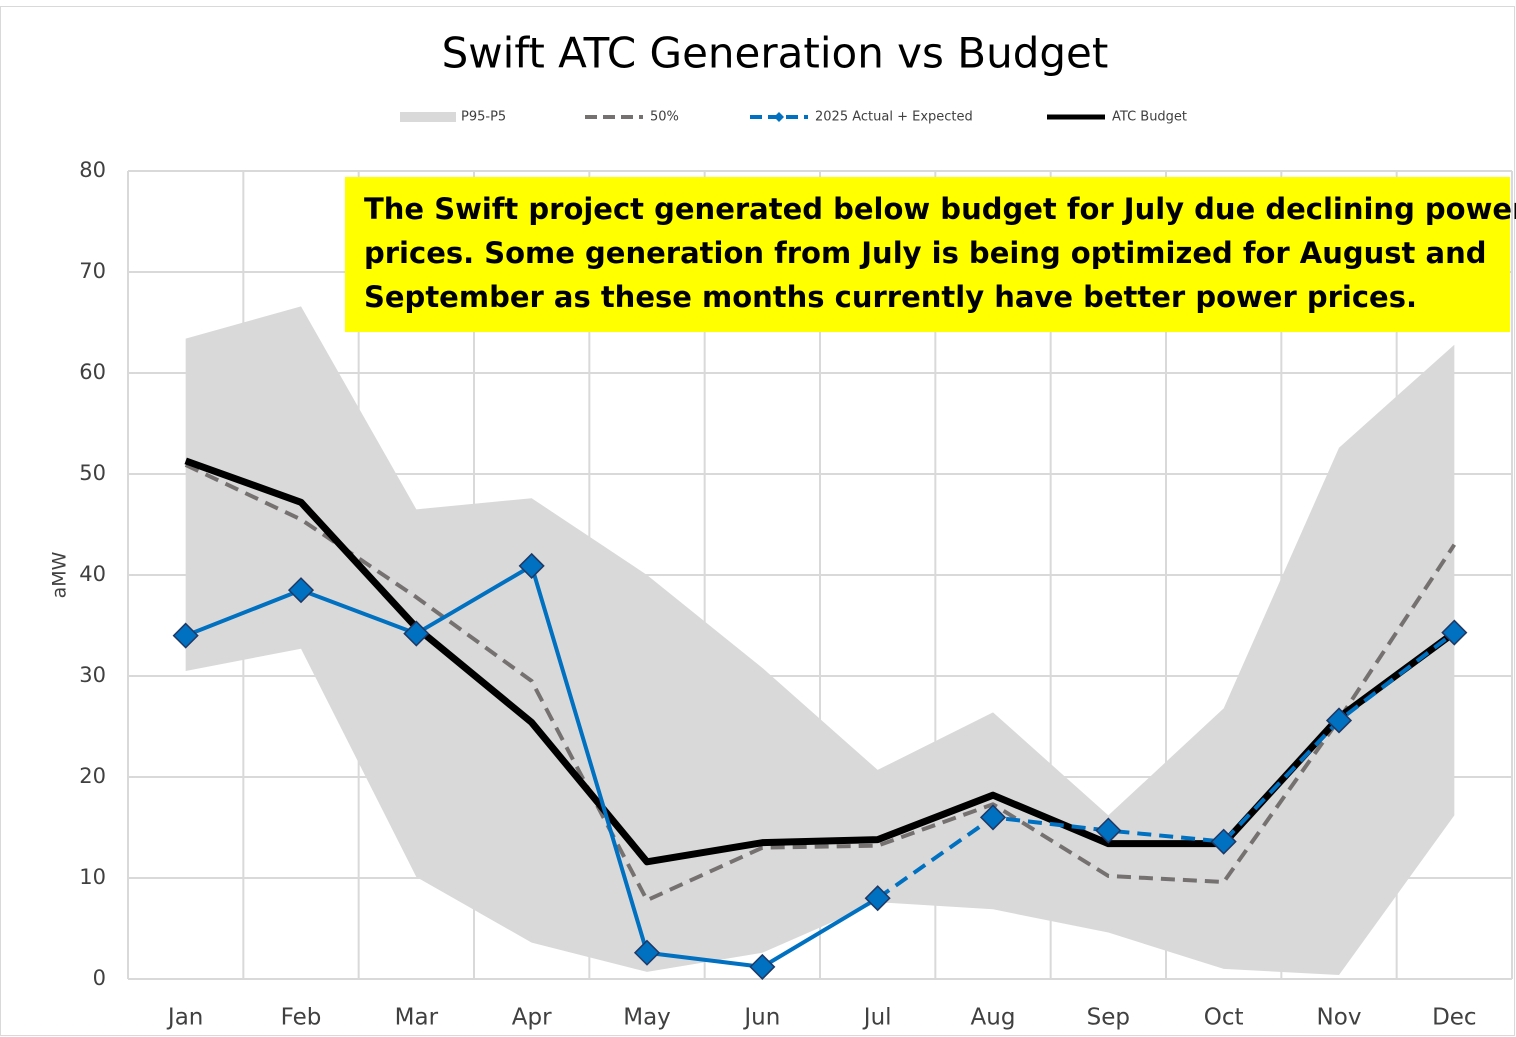 Image resolution: width=1516 pixels, height=1037 pixels. What do you see at coordinates (428, 117) in the screenshot?
I see `legend-swatch` at bounding box center [428, 117].